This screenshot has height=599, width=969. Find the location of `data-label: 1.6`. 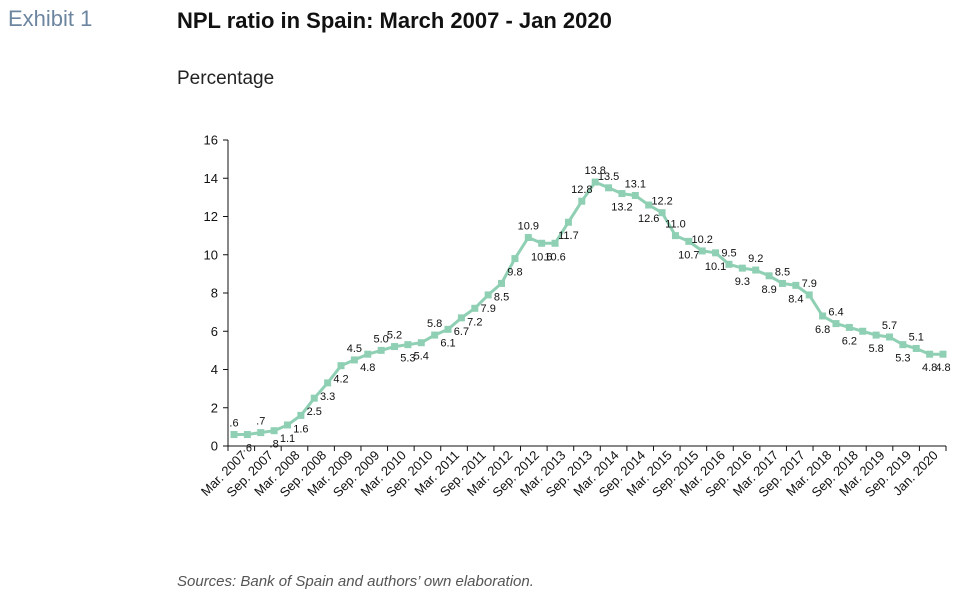

data-label: 1.6 is located at coordinates (300, 429).